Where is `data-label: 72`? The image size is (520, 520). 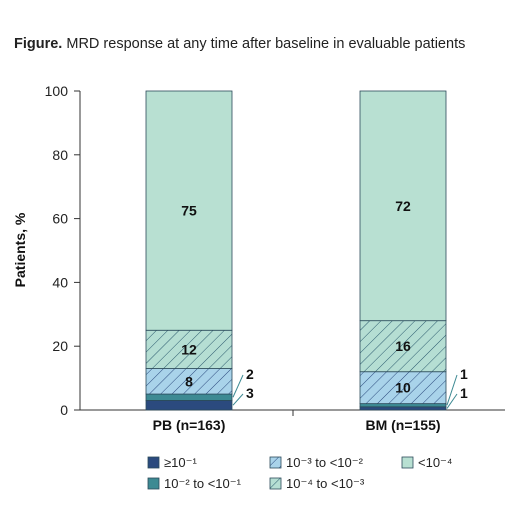
data-label: 72 is located at coordinates (403, 206).